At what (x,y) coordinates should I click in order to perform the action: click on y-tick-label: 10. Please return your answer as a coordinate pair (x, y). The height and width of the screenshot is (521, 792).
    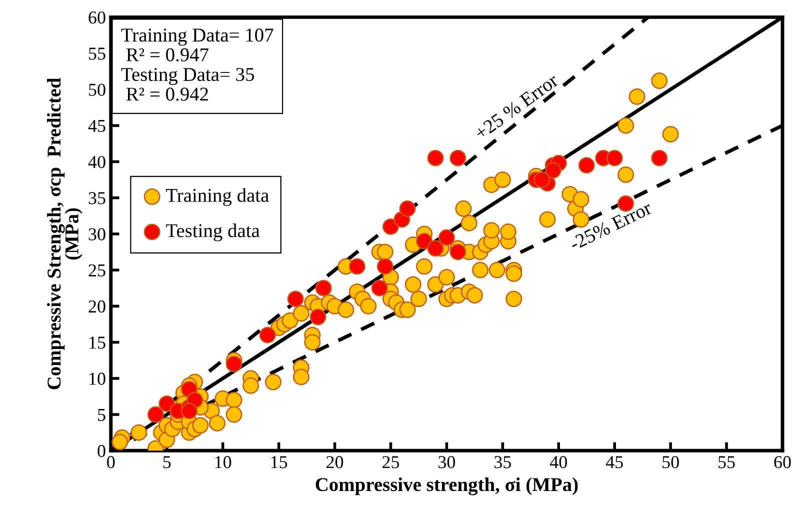
    Looking at the image, I should click on (98, 378).